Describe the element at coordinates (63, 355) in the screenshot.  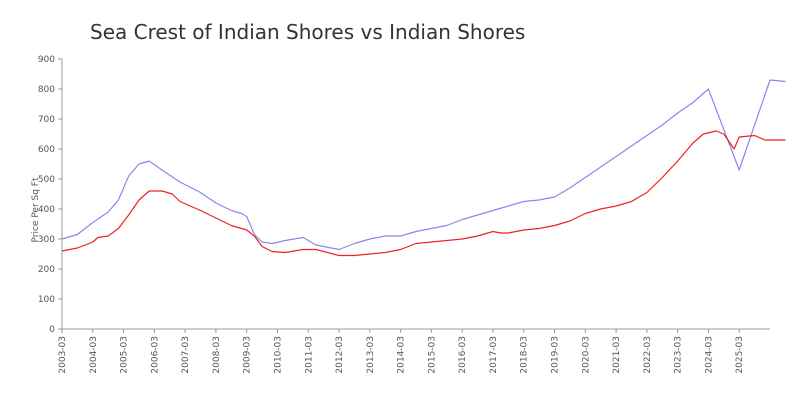
I see `x-tick-label: 2003-03` at that location.